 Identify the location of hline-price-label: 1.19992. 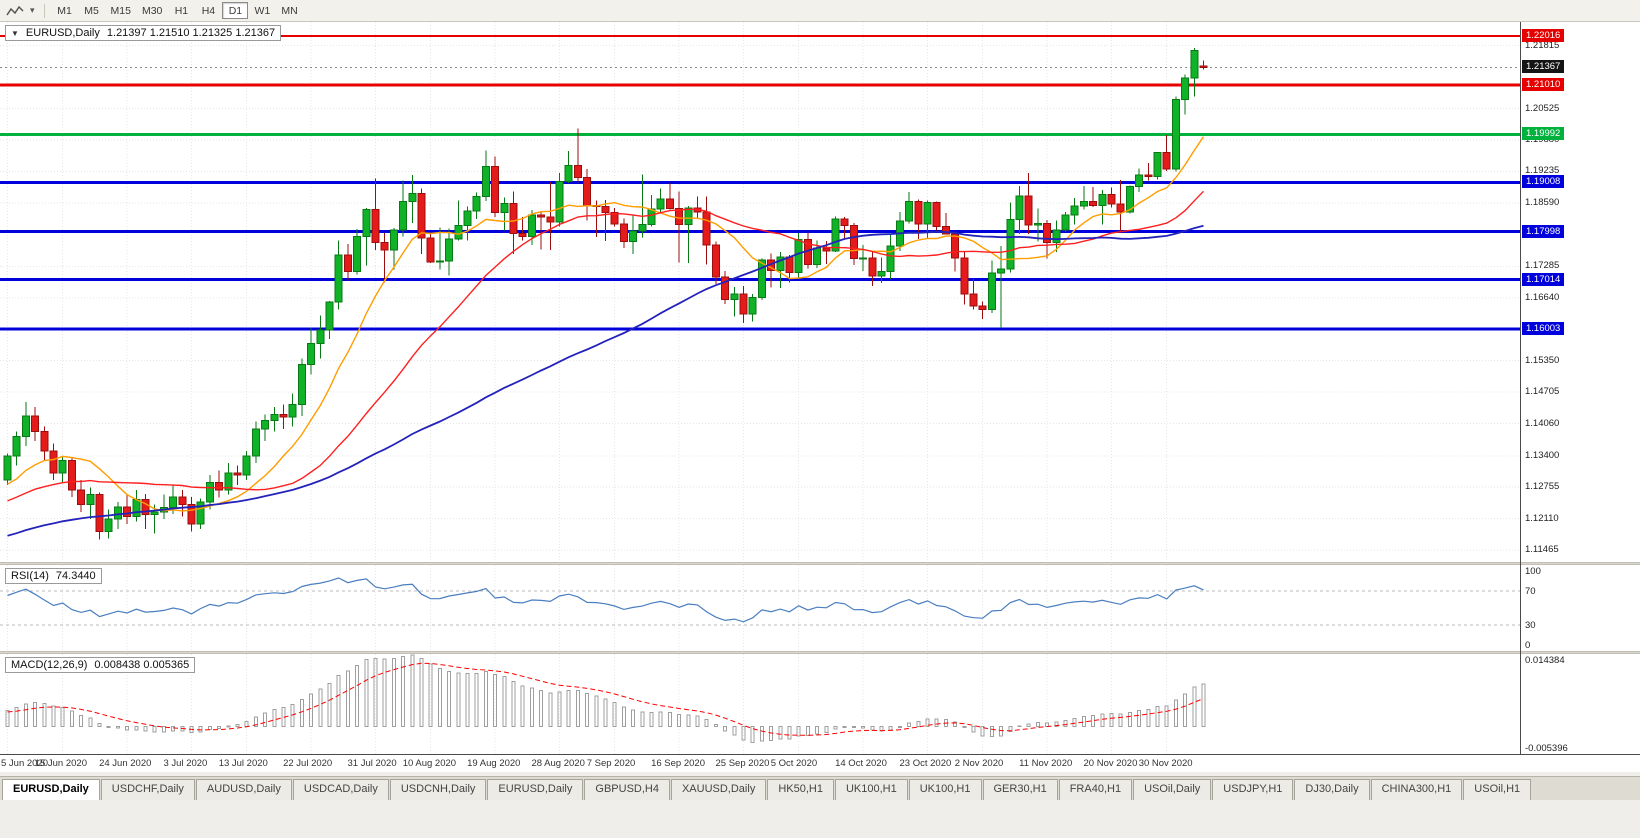
(1543, 134).